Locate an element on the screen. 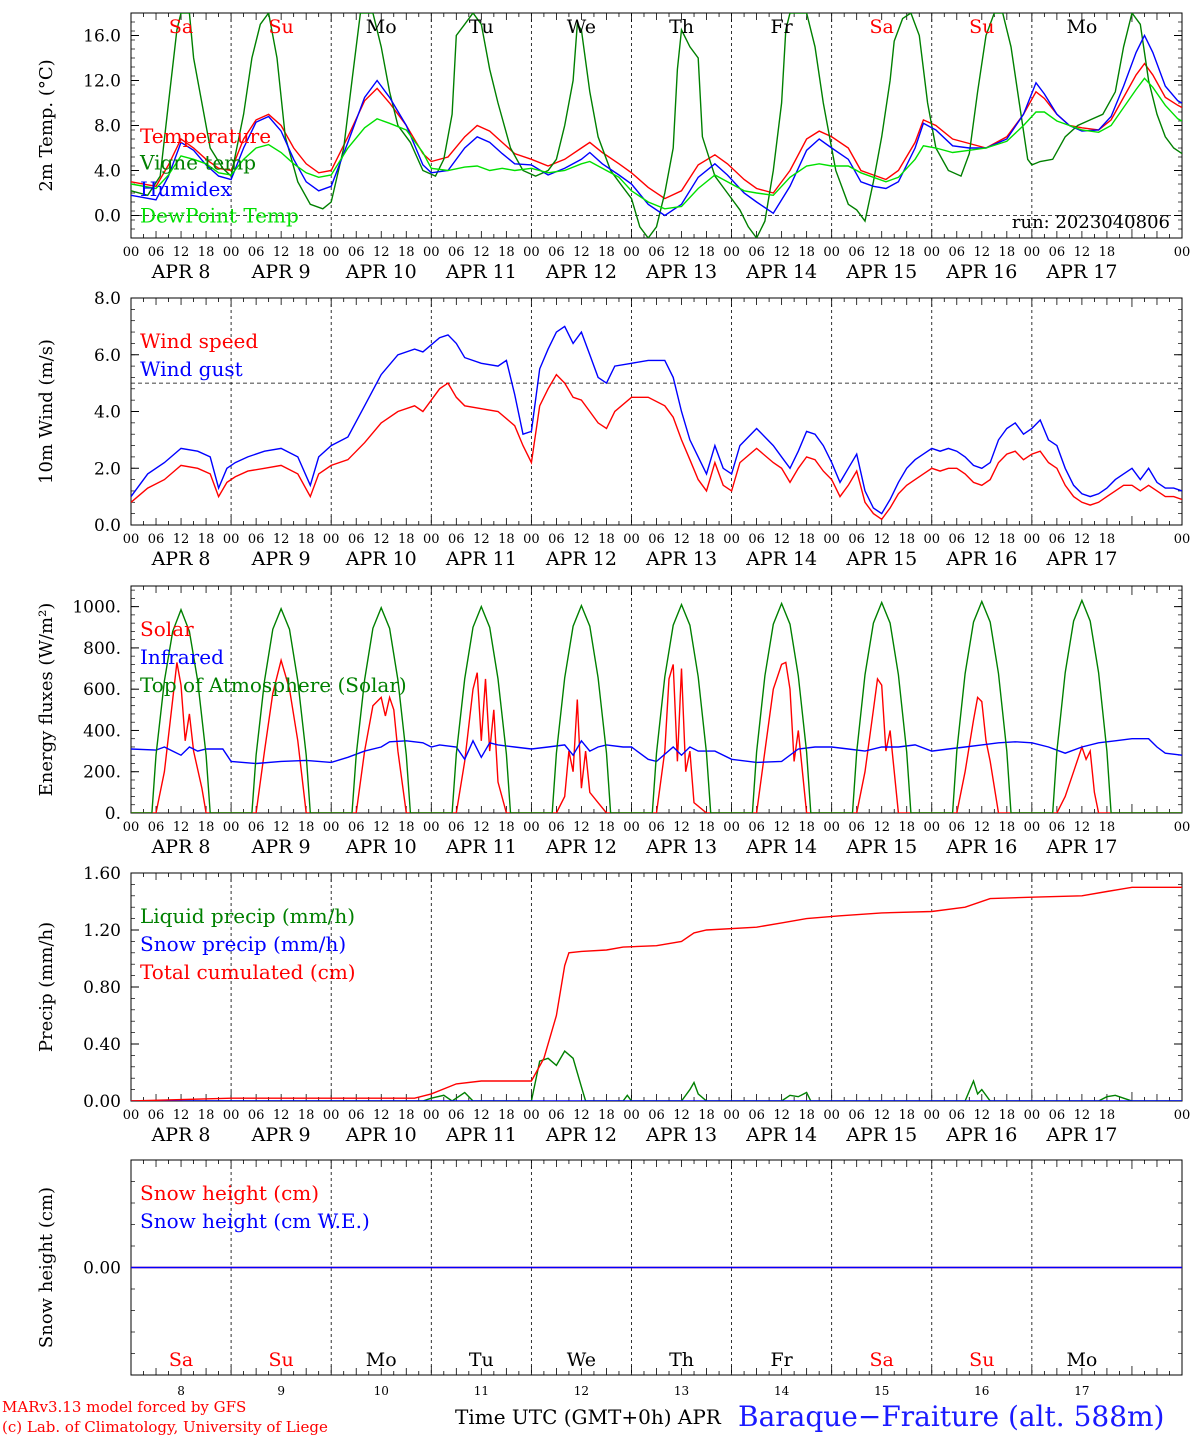 The image size is (1194, 1440). day-of-week-label: Mo is located at coordinates (381, 27).